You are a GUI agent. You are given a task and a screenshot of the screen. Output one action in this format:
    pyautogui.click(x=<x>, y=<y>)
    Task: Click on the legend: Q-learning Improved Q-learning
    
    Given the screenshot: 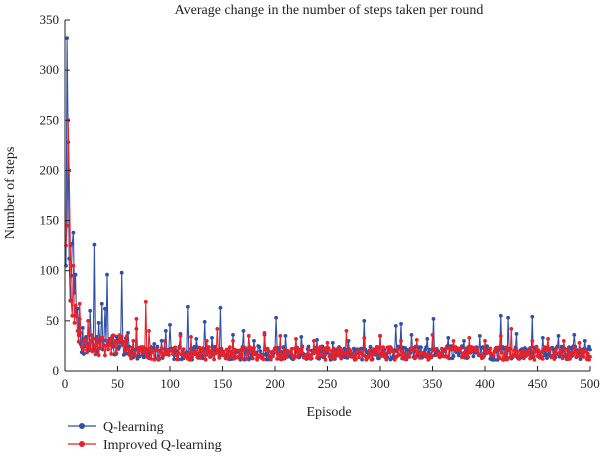 What is the action you would take?
    pyautogui.click(x=145, y=436)
    